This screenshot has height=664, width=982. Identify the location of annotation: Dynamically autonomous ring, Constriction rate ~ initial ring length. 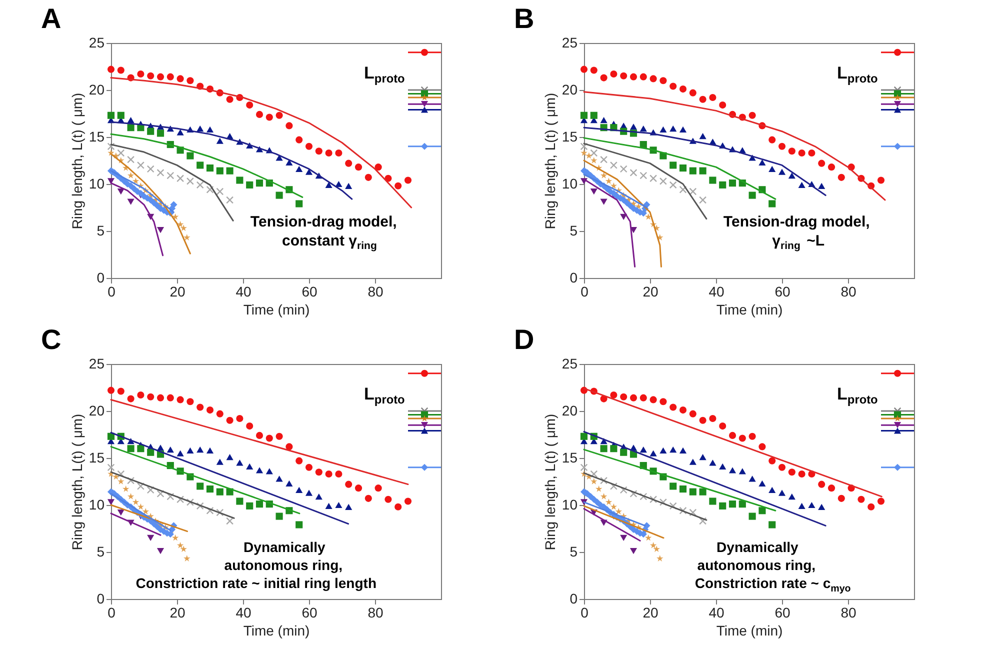
(256, 565).